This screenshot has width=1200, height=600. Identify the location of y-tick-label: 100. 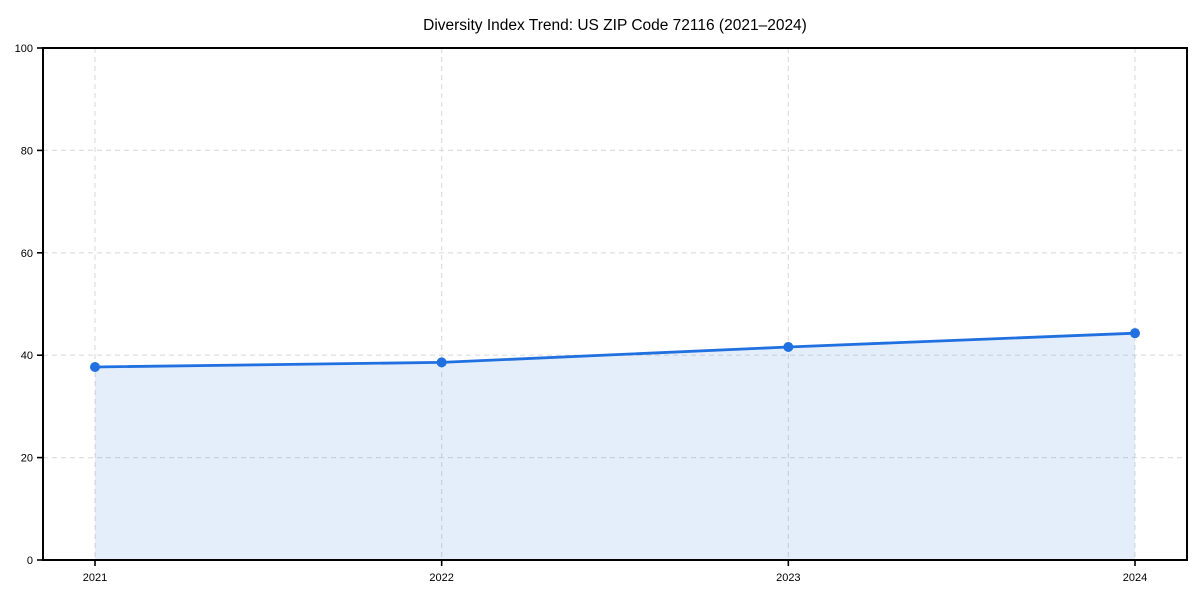
(24, 49).